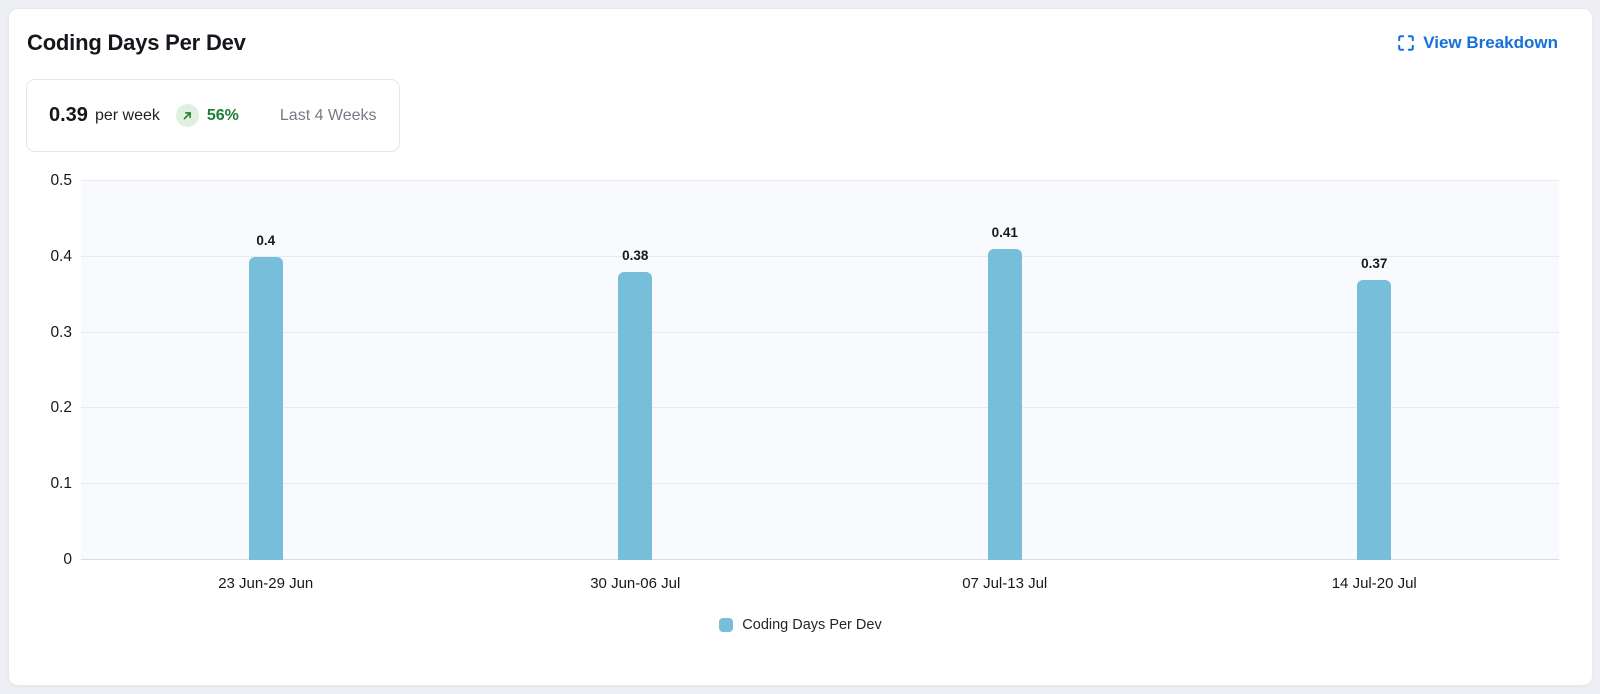 The height and width of the screenshot is (694, 1600). What do you see at coordinates (266, 583) in the screenshot?
I see `x-axis-label: 23 Jun-29 Jun` at bounding box center [266, 583].